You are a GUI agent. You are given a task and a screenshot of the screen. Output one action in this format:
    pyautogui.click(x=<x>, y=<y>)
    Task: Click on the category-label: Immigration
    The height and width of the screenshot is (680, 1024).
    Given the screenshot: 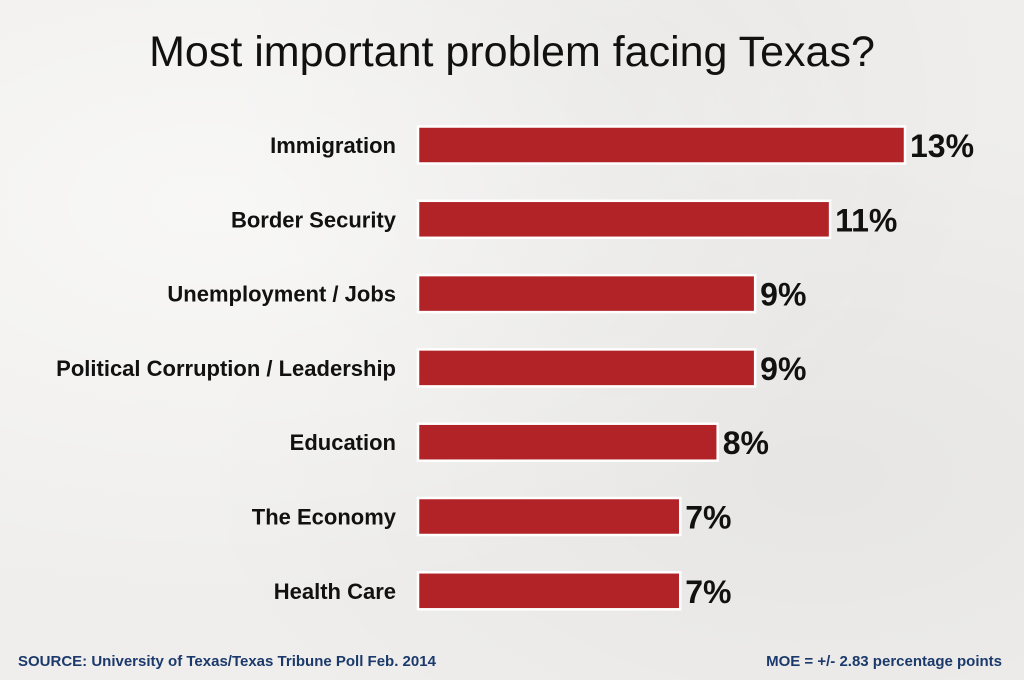 What is the action you would take?
    pyautogui.click(x=333, y=145)
    